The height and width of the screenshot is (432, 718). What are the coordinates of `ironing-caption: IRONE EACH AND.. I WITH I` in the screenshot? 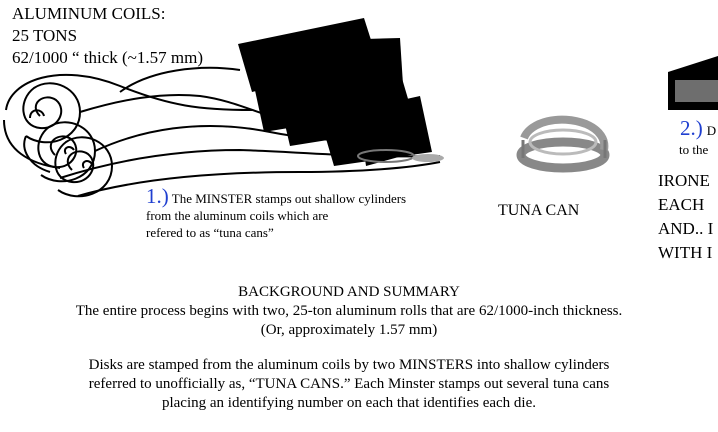 It's located at (685, 217).